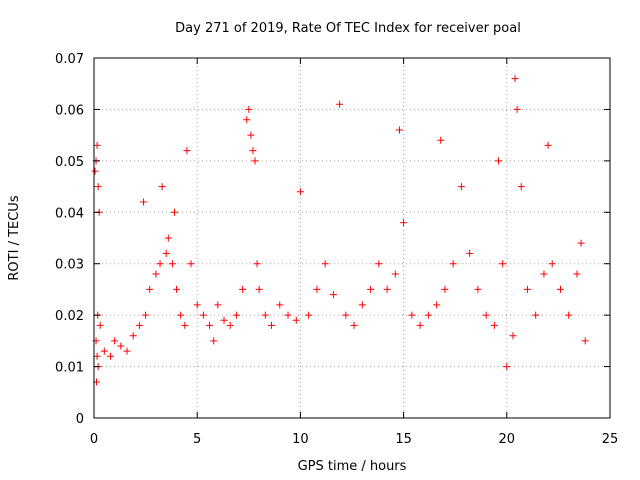 The image size is (640, 480). Describe the element at coordinates (197, 439) in the screenshot. I see `x-tick-label: 5` at that location.